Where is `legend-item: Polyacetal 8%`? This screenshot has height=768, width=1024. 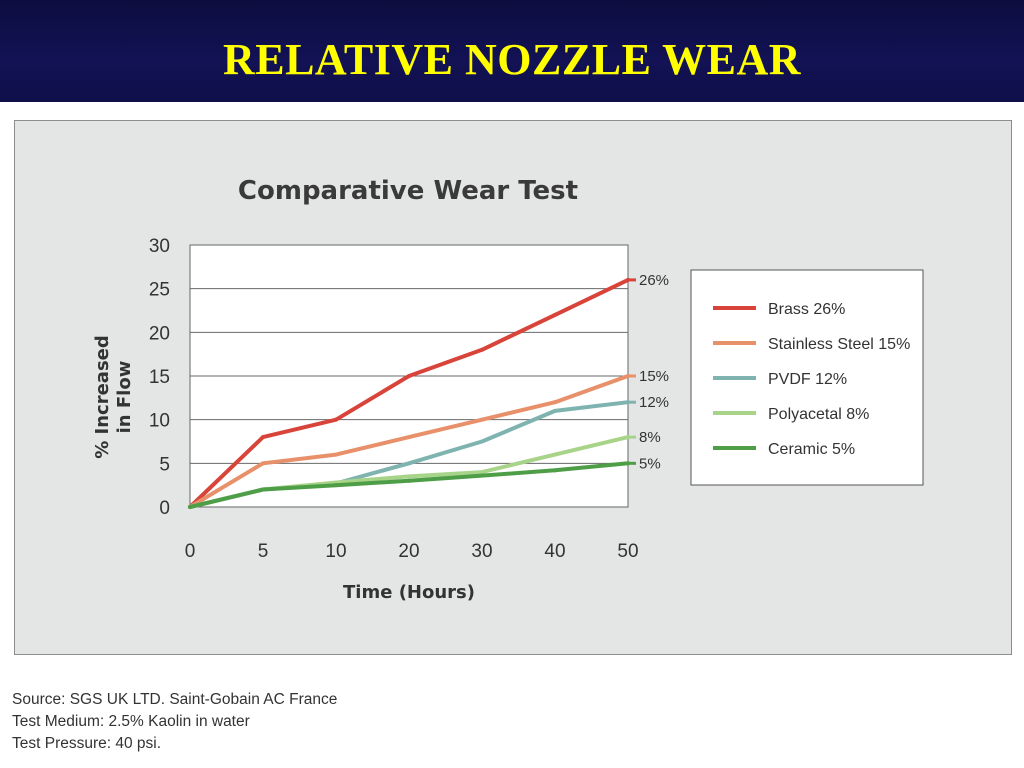 legend-item: Polyacetal 8% is located at coordinates (791, 414).